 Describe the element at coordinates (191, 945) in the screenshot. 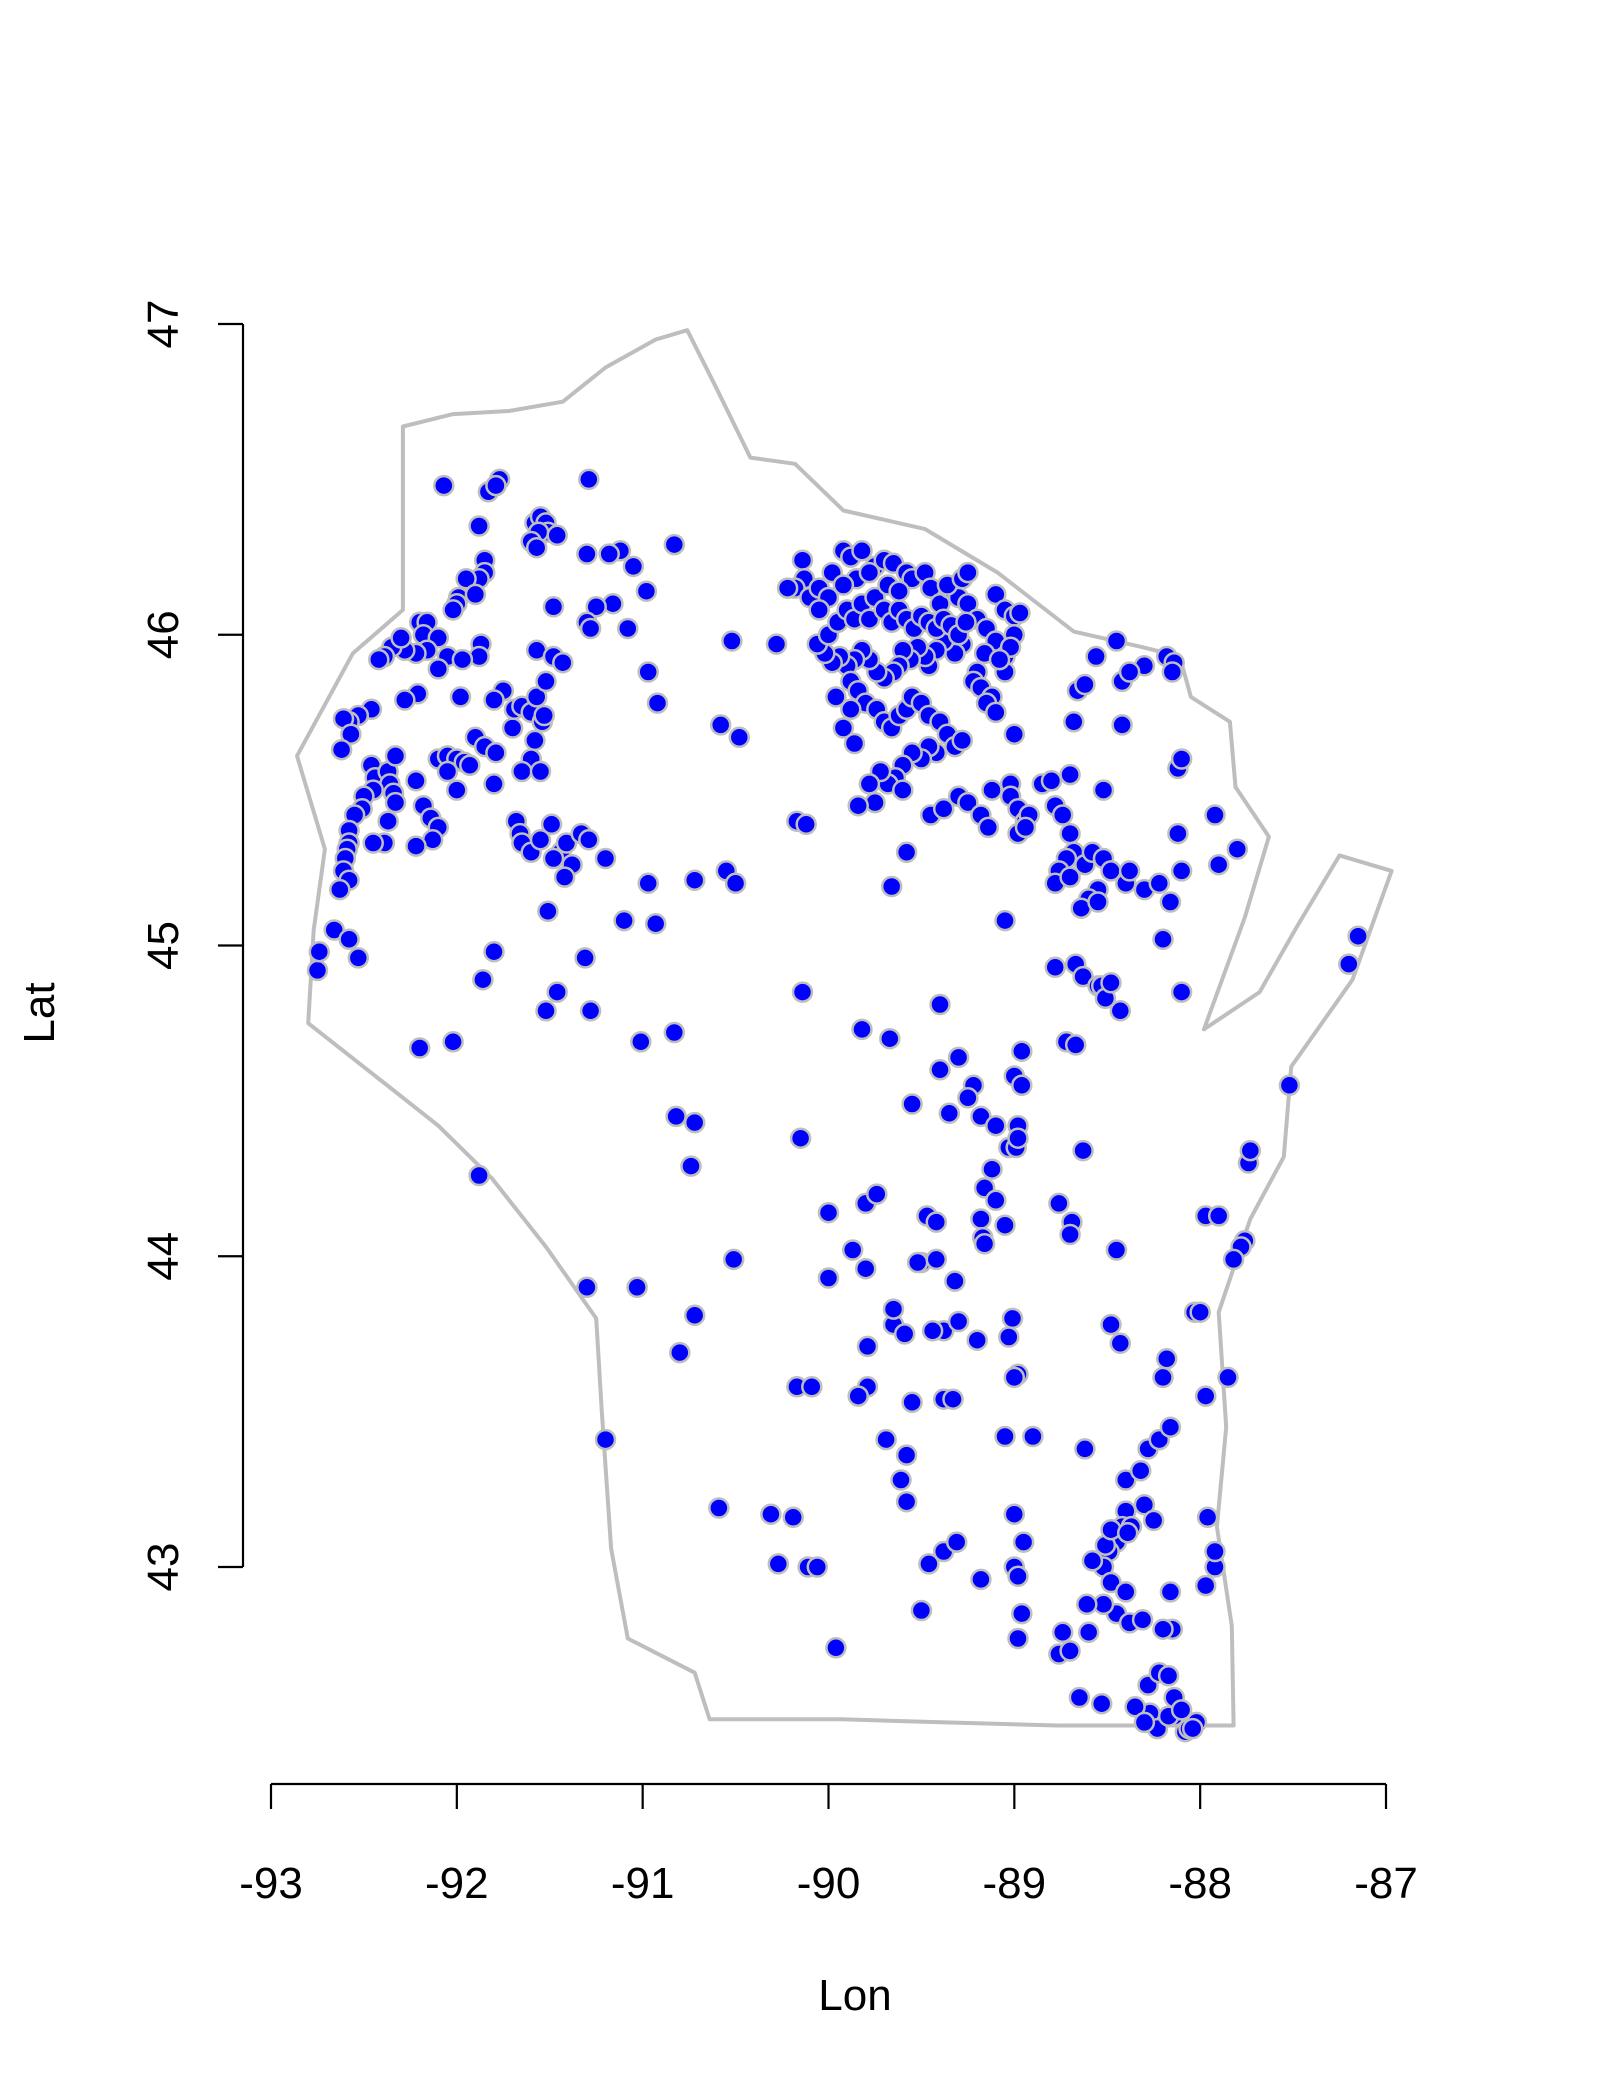

I see `y-axis-ticks: 43 44 45 46 47` at that location.